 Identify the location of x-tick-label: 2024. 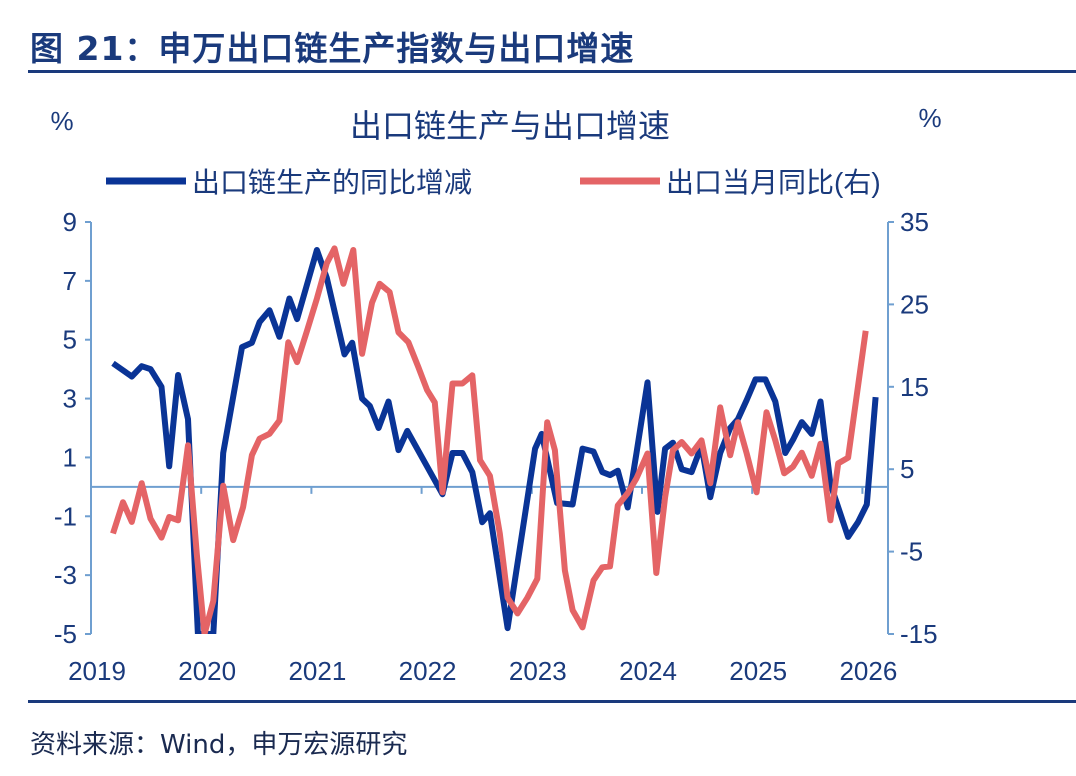
(648, 671).